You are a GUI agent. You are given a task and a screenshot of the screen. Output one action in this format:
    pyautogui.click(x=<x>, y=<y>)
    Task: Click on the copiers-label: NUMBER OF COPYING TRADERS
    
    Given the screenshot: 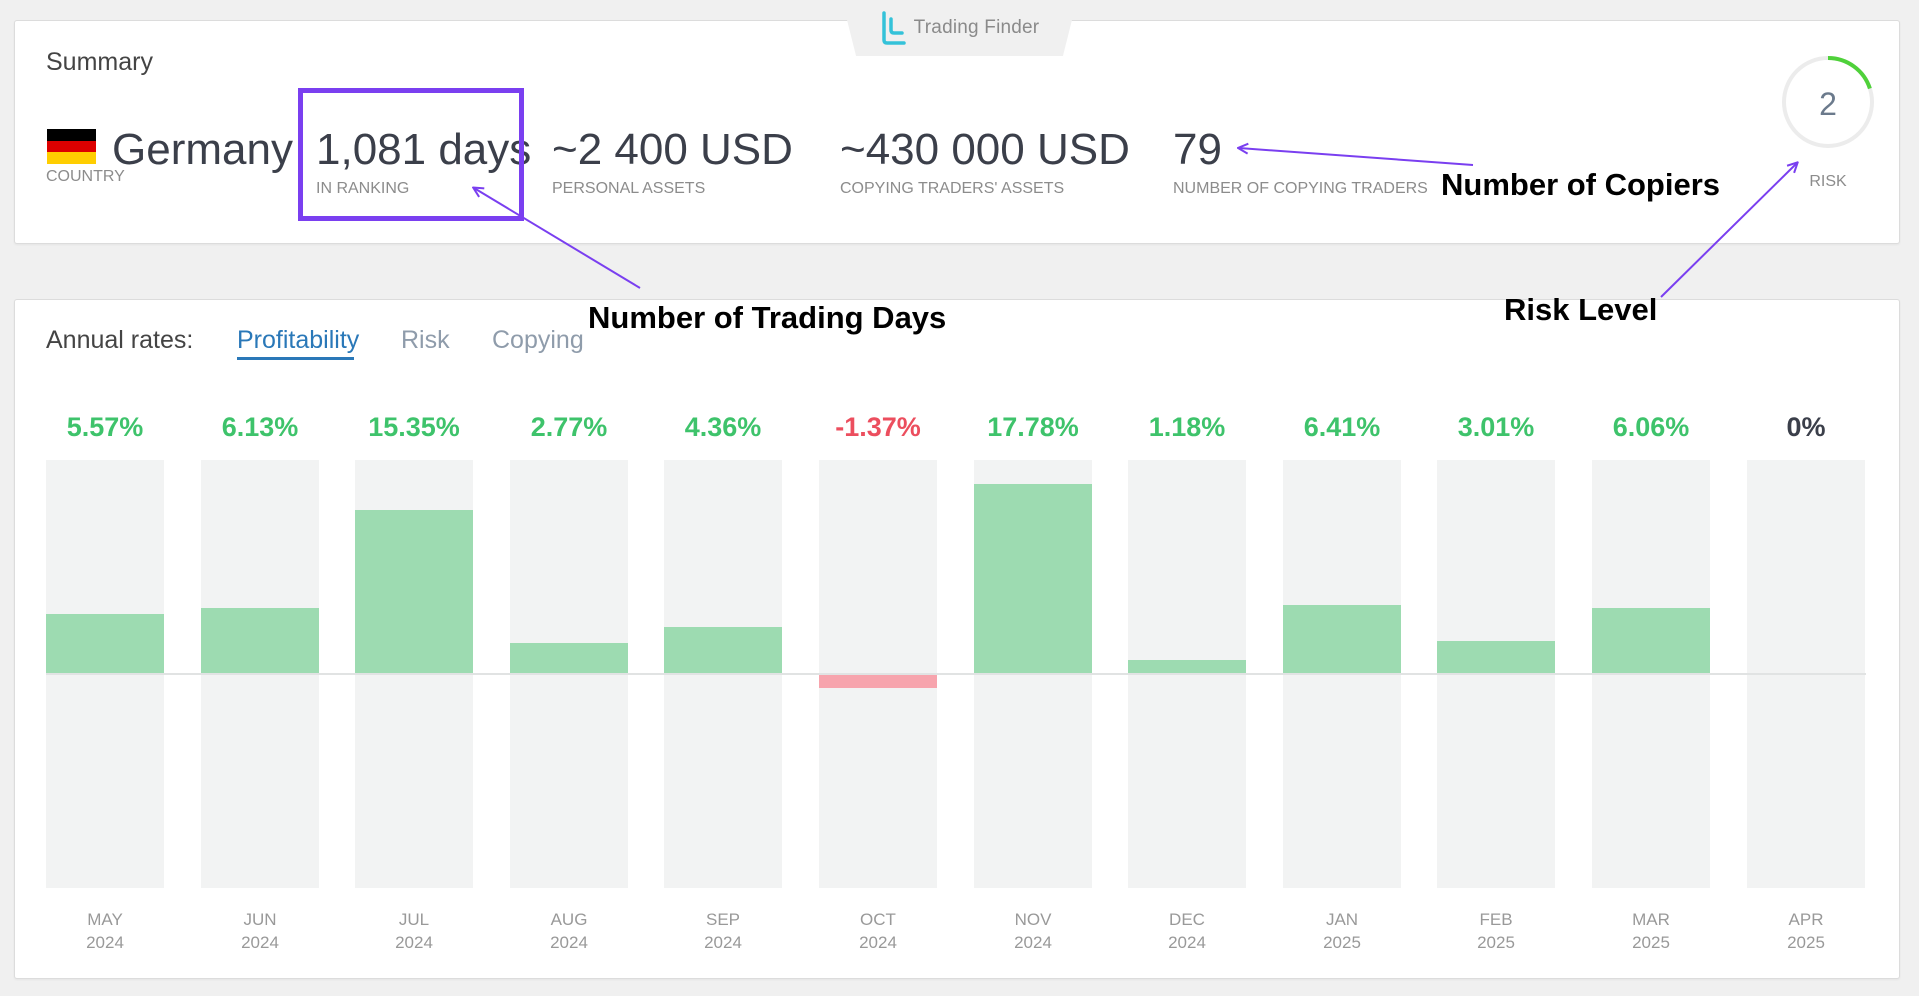 What is the action you would take?
    pyautogui.click(x=1300, y=188)
    